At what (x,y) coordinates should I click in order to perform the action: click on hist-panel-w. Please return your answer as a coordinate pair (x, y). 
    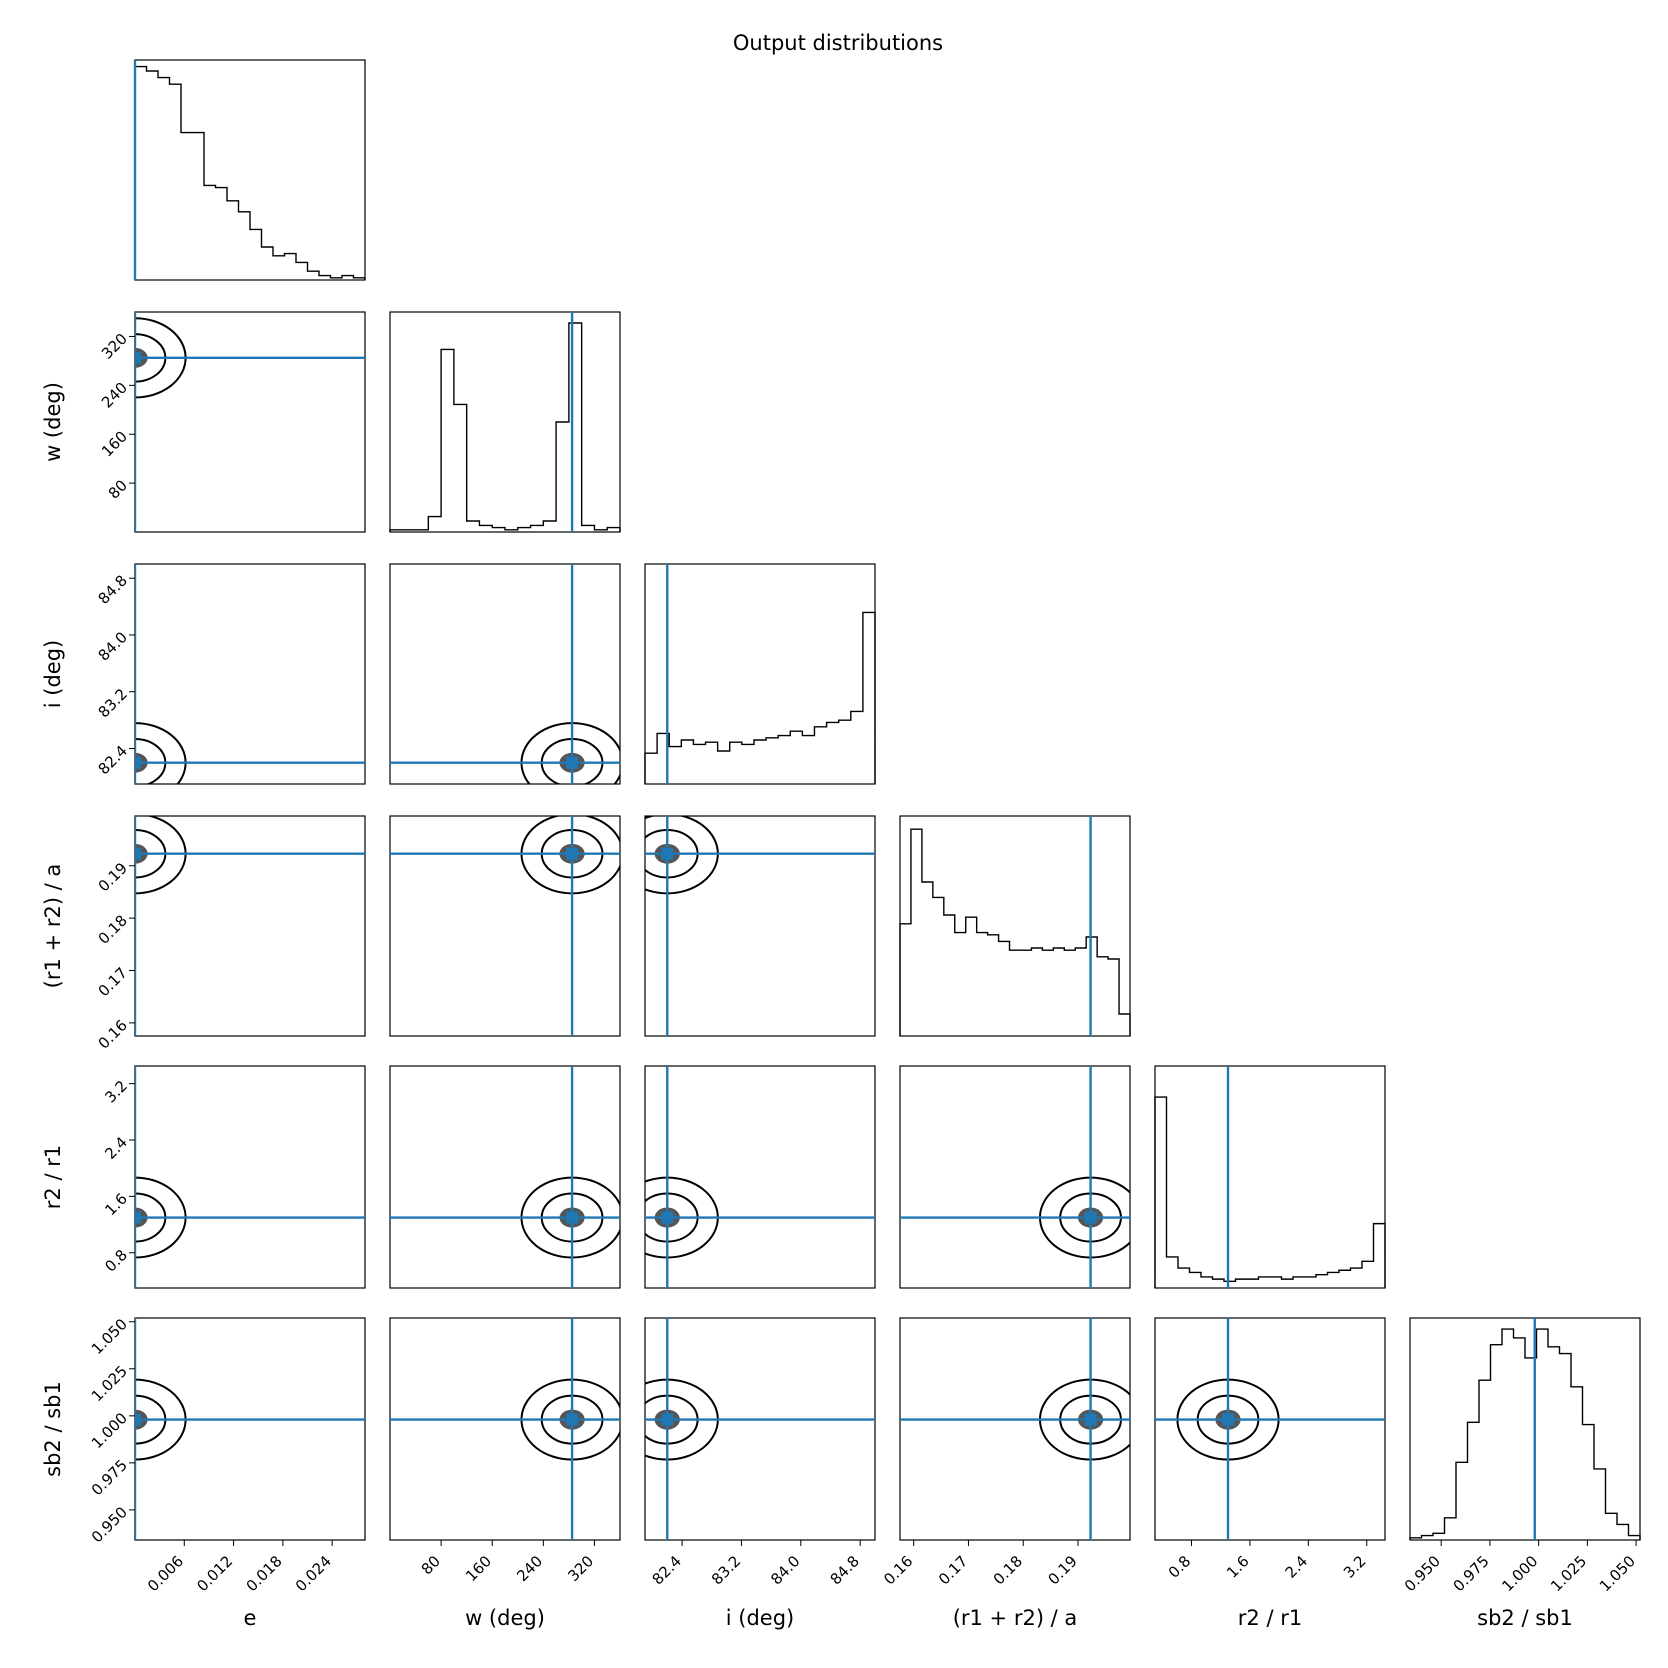
    Looking at the image, I should click on (505, 422).